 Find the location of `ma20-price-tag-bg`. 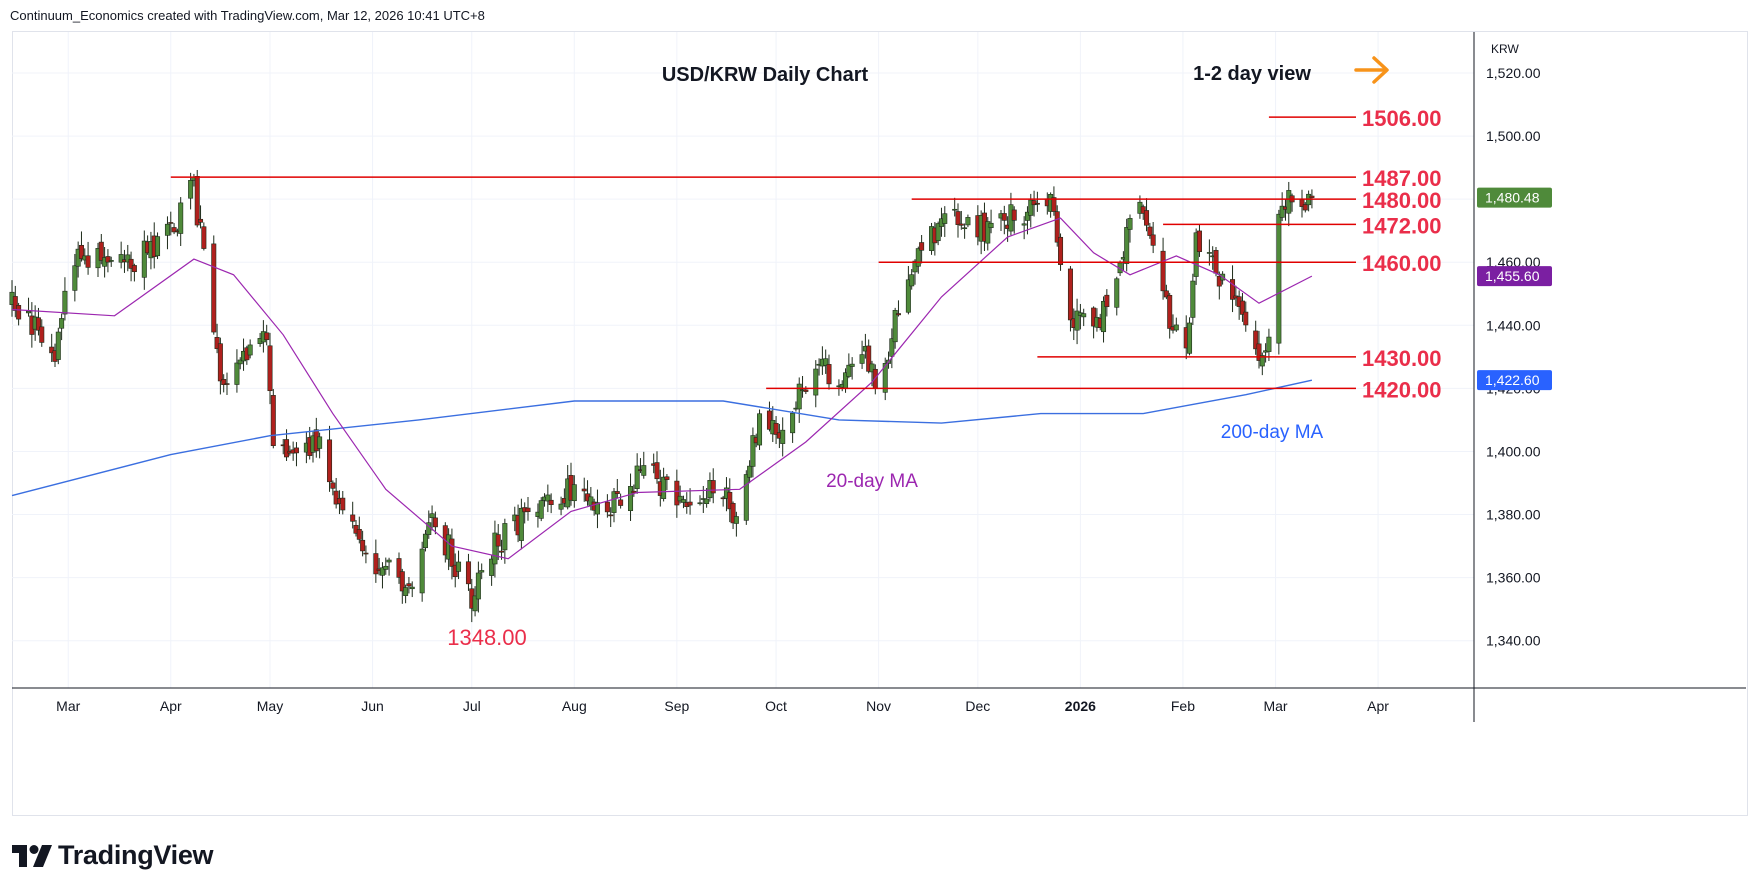

ma20-price-tag-bg is located at coordinates (1514, 276).